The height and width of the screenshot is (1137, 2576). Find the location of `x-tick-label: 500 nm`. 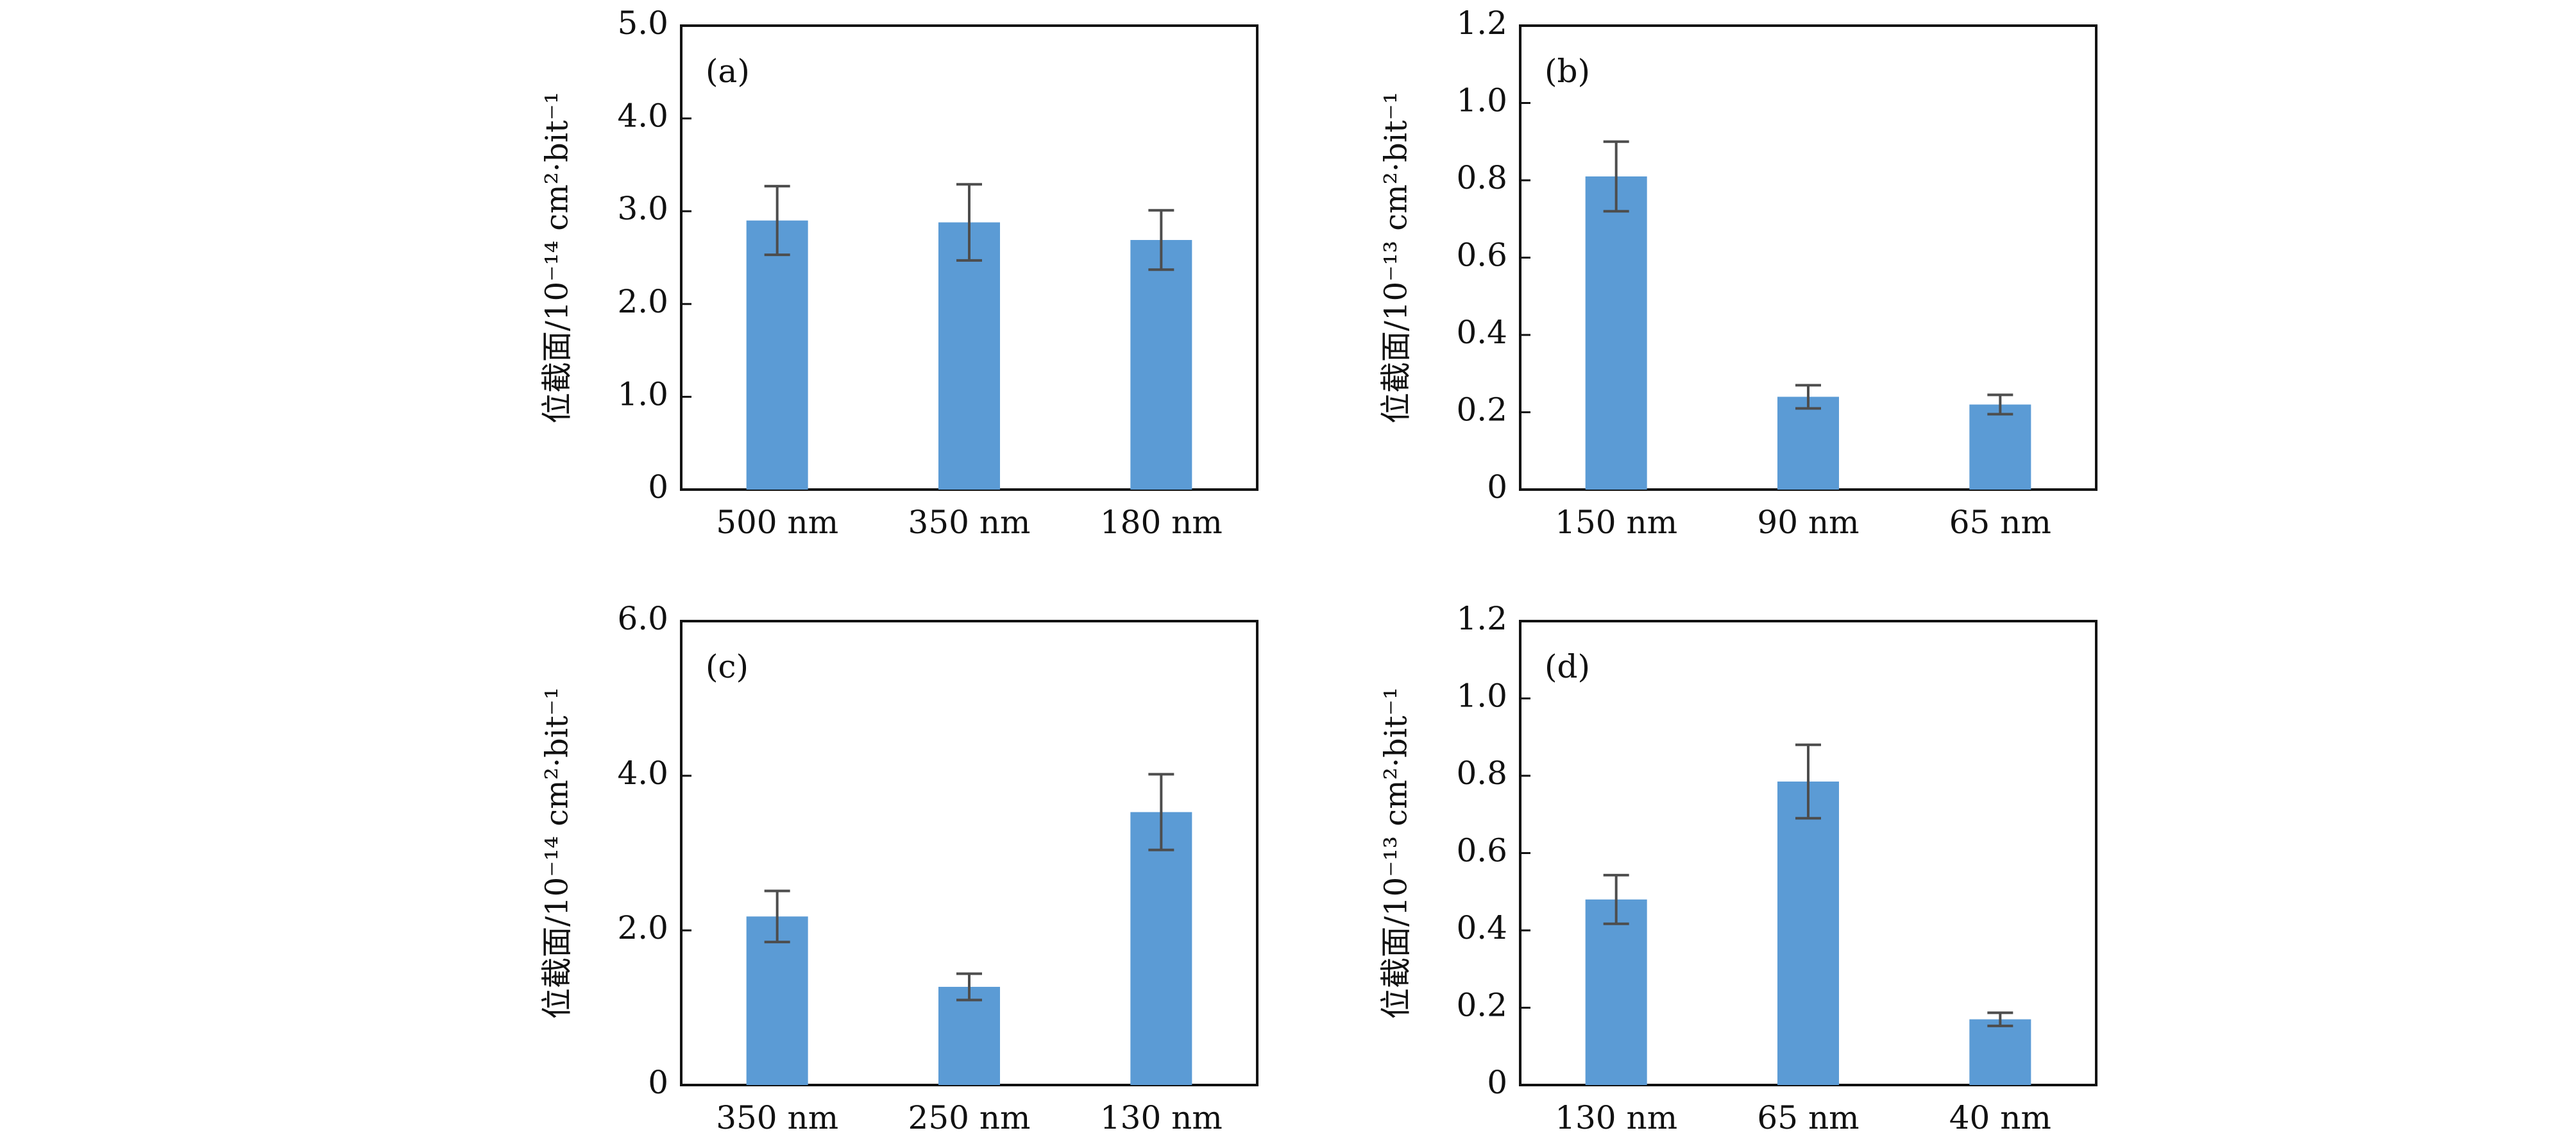

x-tick-label: 500 nm is located at coordinates (777, 522).